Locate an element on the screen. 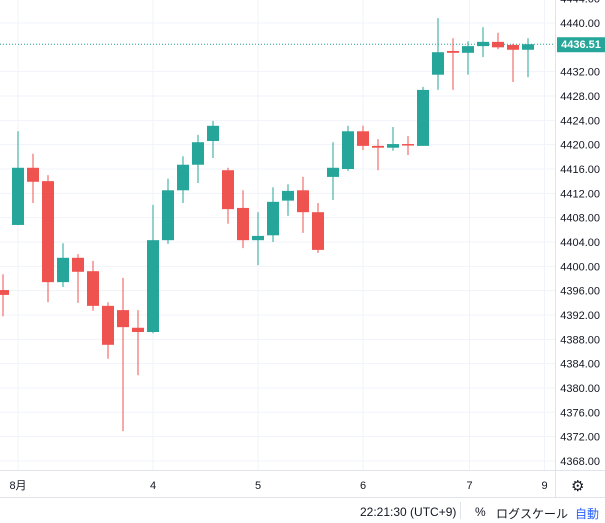 This screenshot has width=605, height=523. time-tick-label: 4 is located at coordinates (153, 486).